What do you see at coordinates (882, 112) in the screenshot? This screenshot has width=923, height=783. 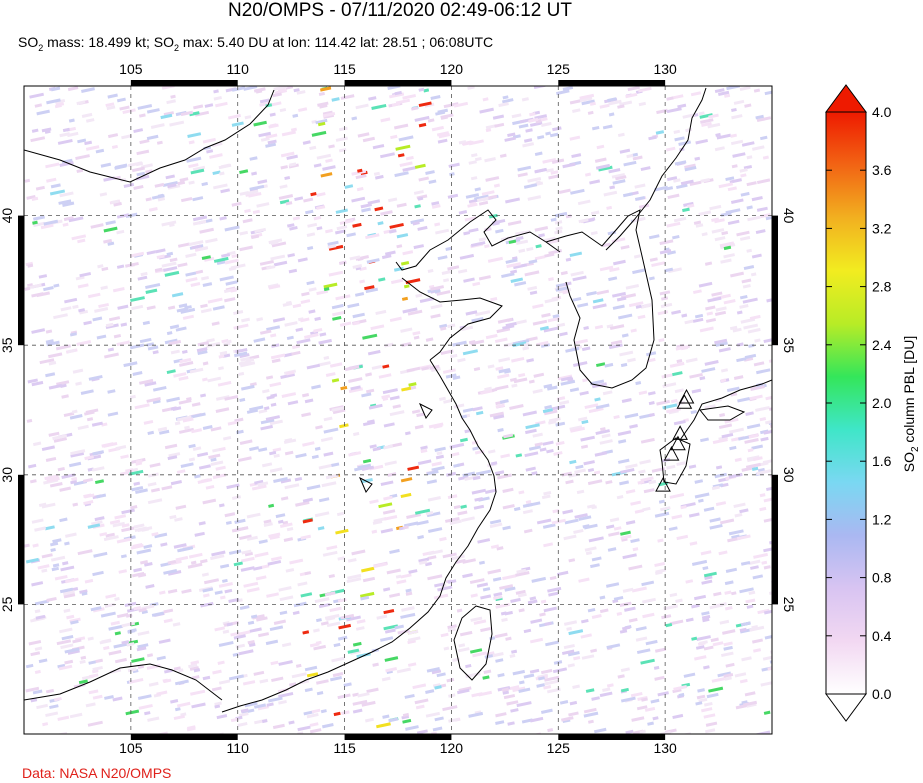 I see `colorbar-tick-label: 4.0` at bounding box center [882, 112].